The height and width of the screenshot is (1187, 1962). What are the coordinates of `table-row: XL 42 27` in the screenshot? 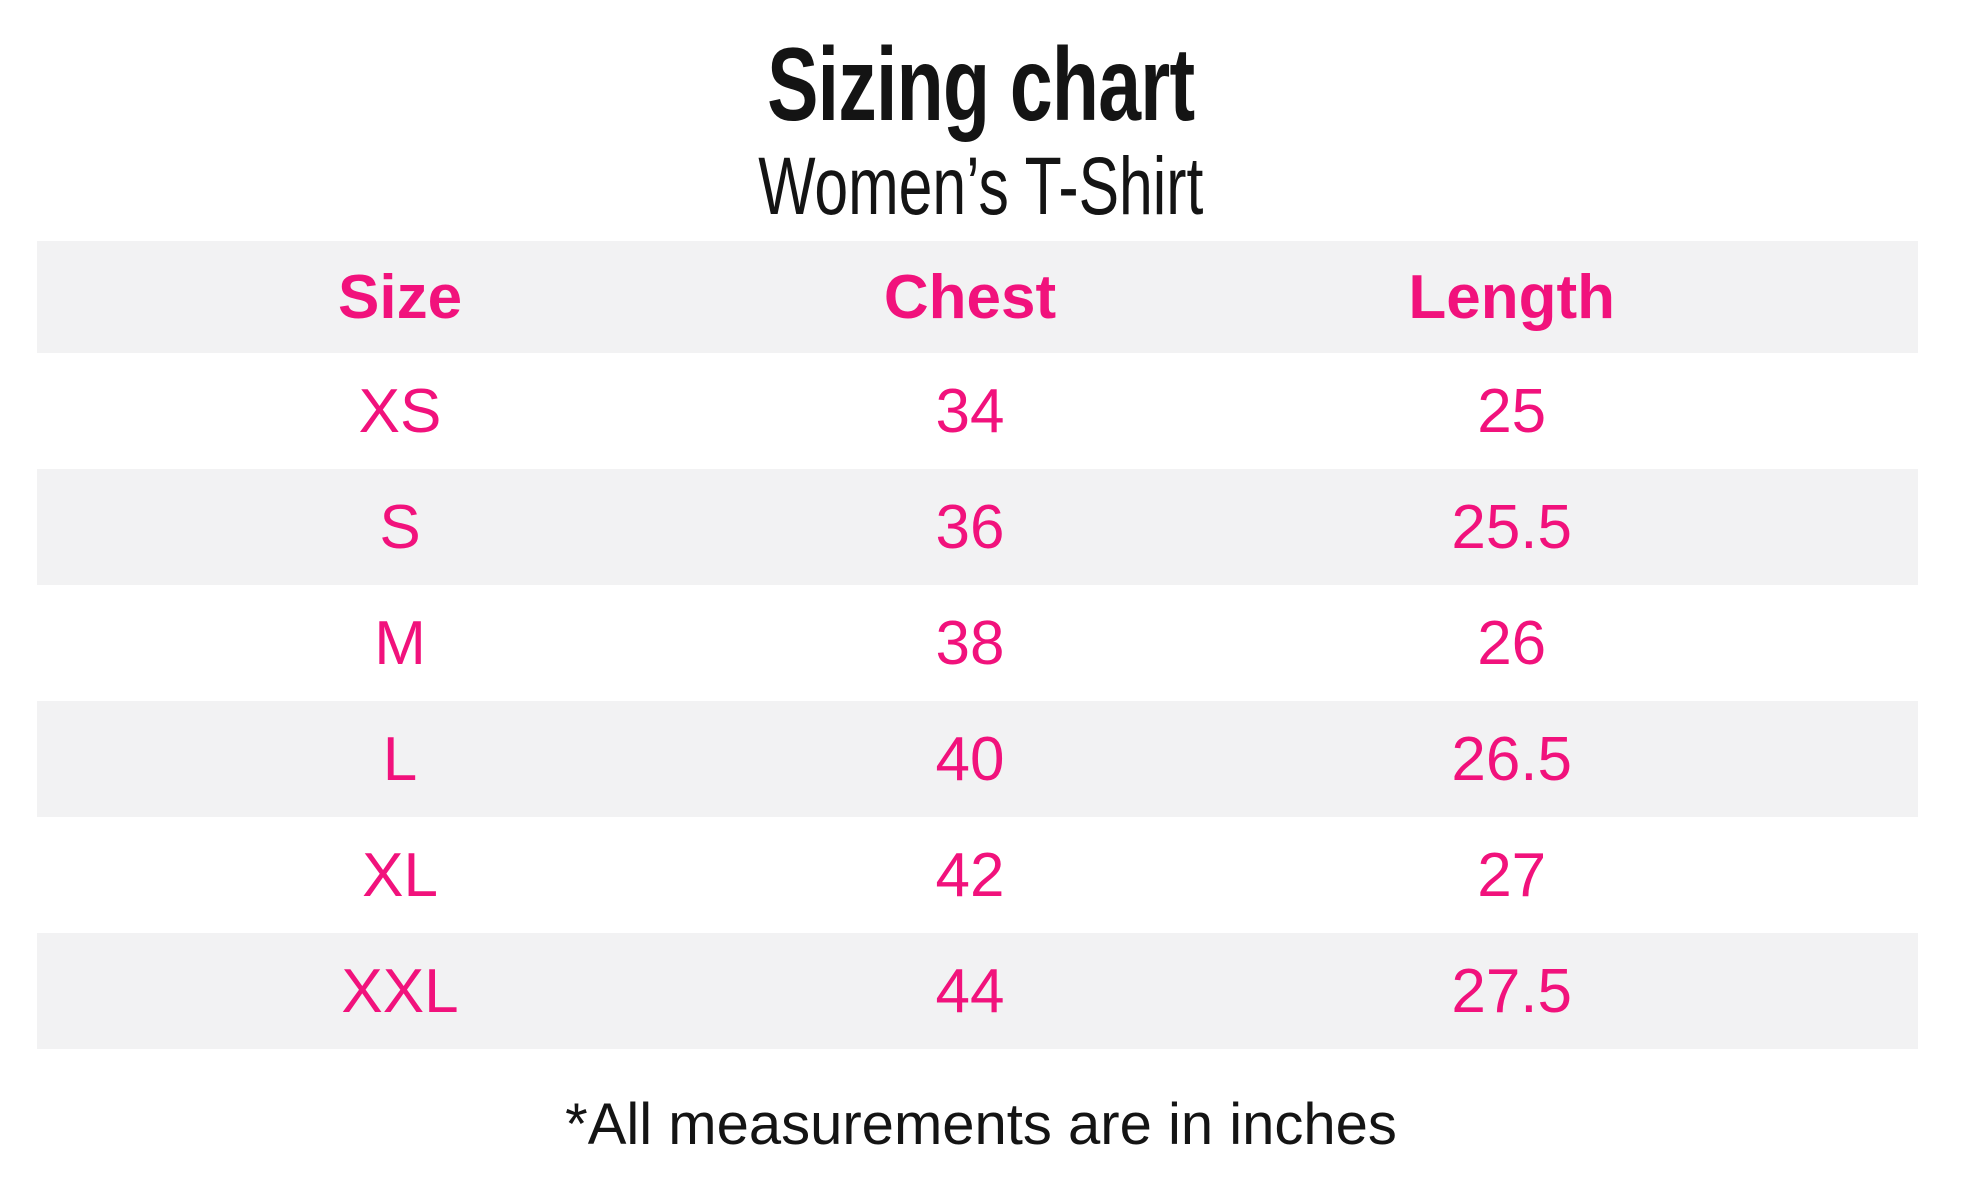 It's located at (977, 875).